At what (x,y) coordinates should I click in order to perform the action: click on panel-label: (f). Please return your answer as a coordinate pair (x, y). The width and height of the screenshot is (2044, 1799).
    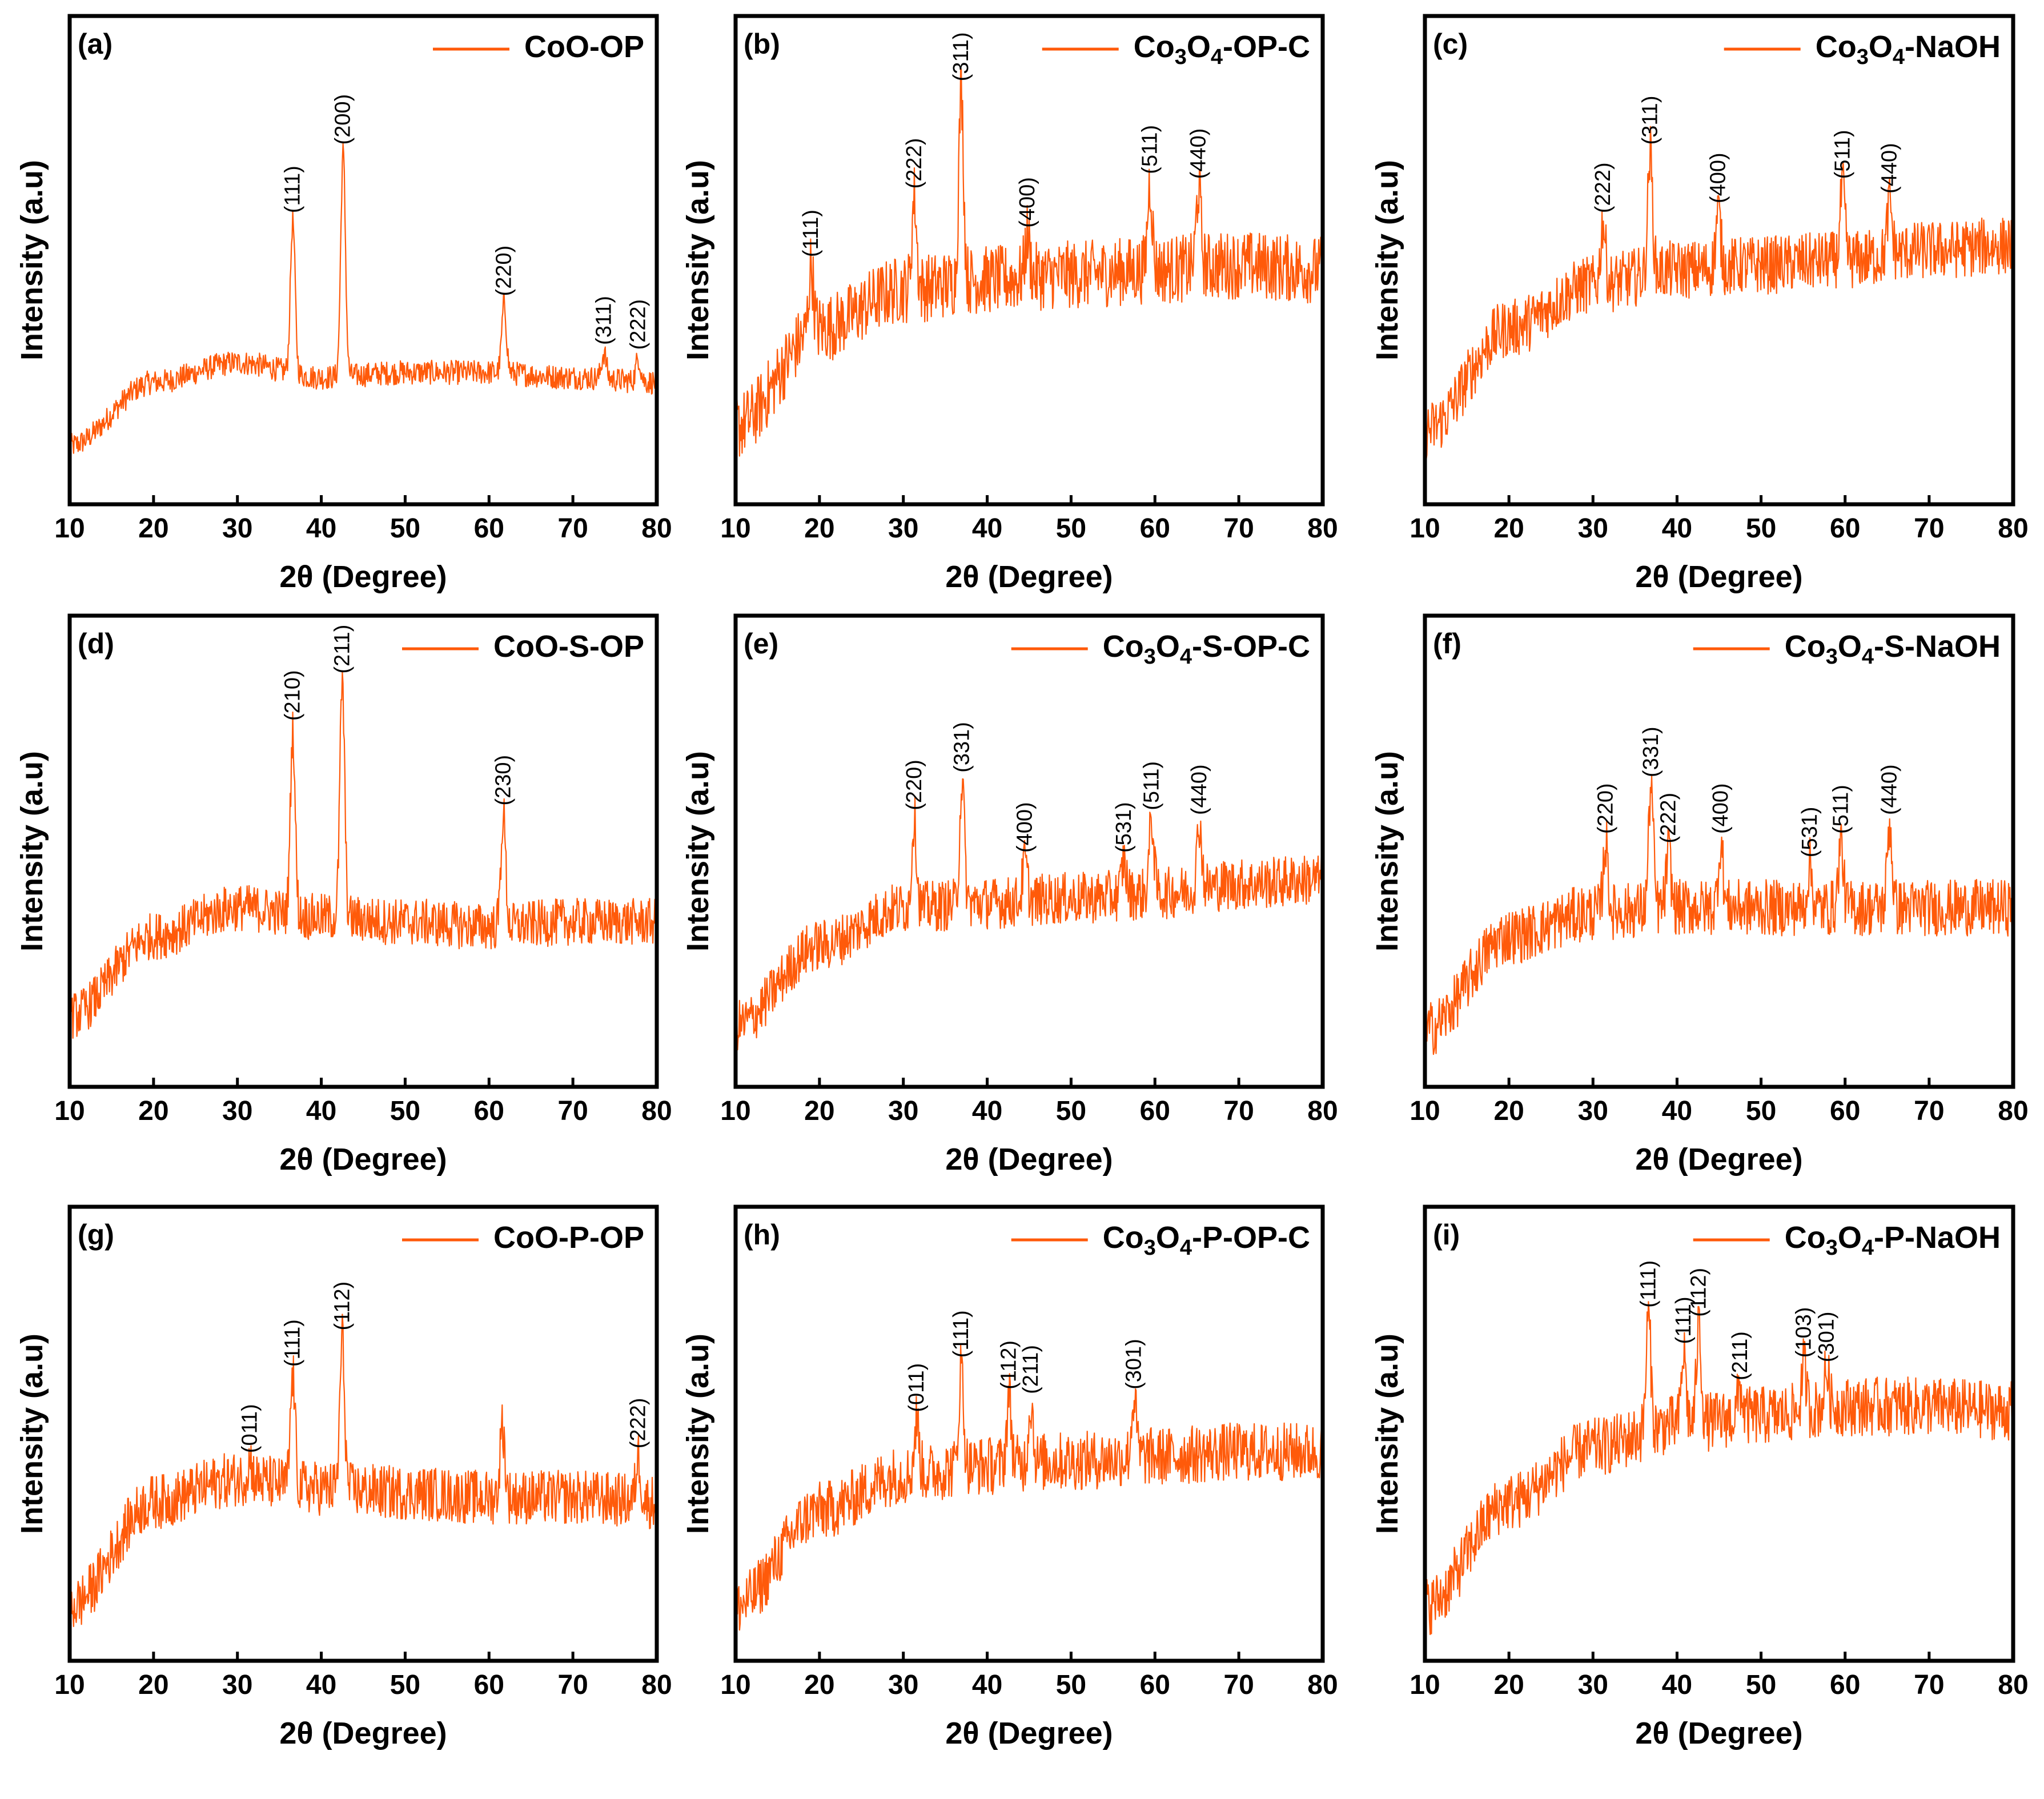
    Looking at the image, I should click on (1447, 644).